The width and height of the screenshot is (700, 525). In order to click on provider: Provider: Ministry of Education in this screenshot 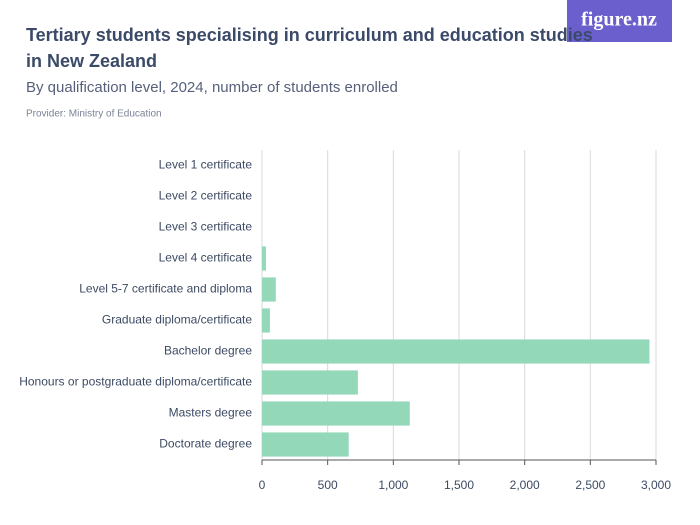, I will do `click(94, 114)`.